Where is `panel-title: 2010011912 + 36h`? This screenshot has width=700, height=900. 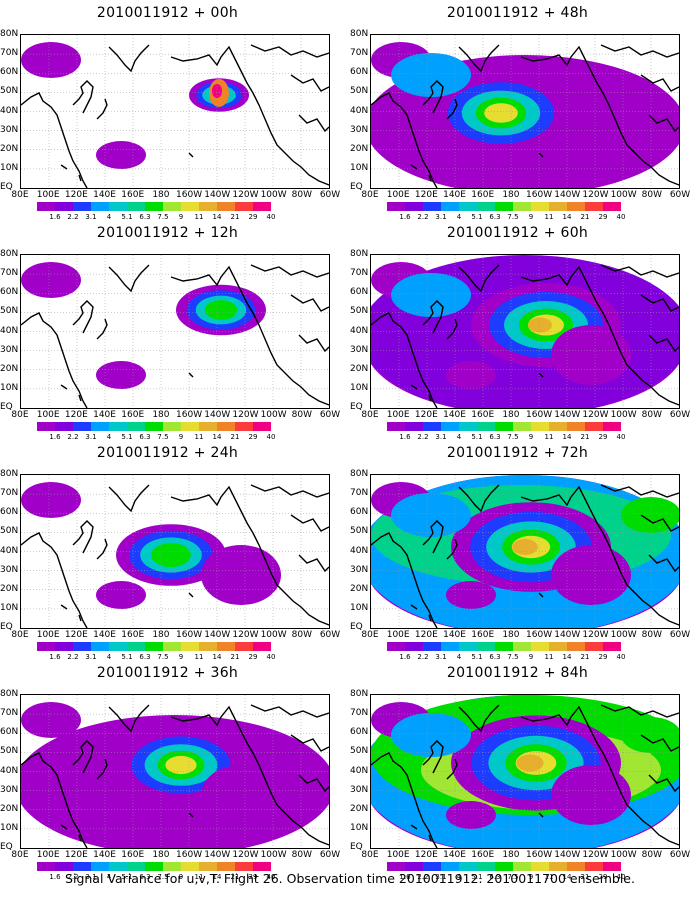
panel-title: 2010011912 + 36h is located at coordinates (167, 673).